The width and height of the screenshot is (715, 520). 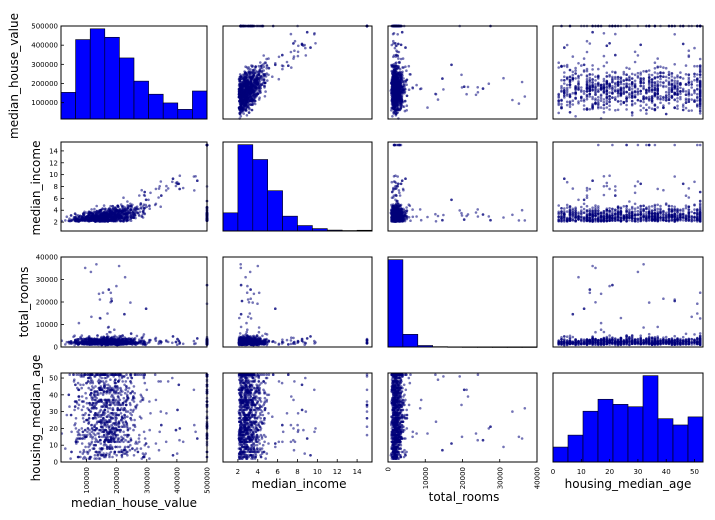 What do you see at coordinates (462, 72) in the screenshot?
I see `panel-median_house_value-vs-total_rooms` at bounding box center [462, 72].